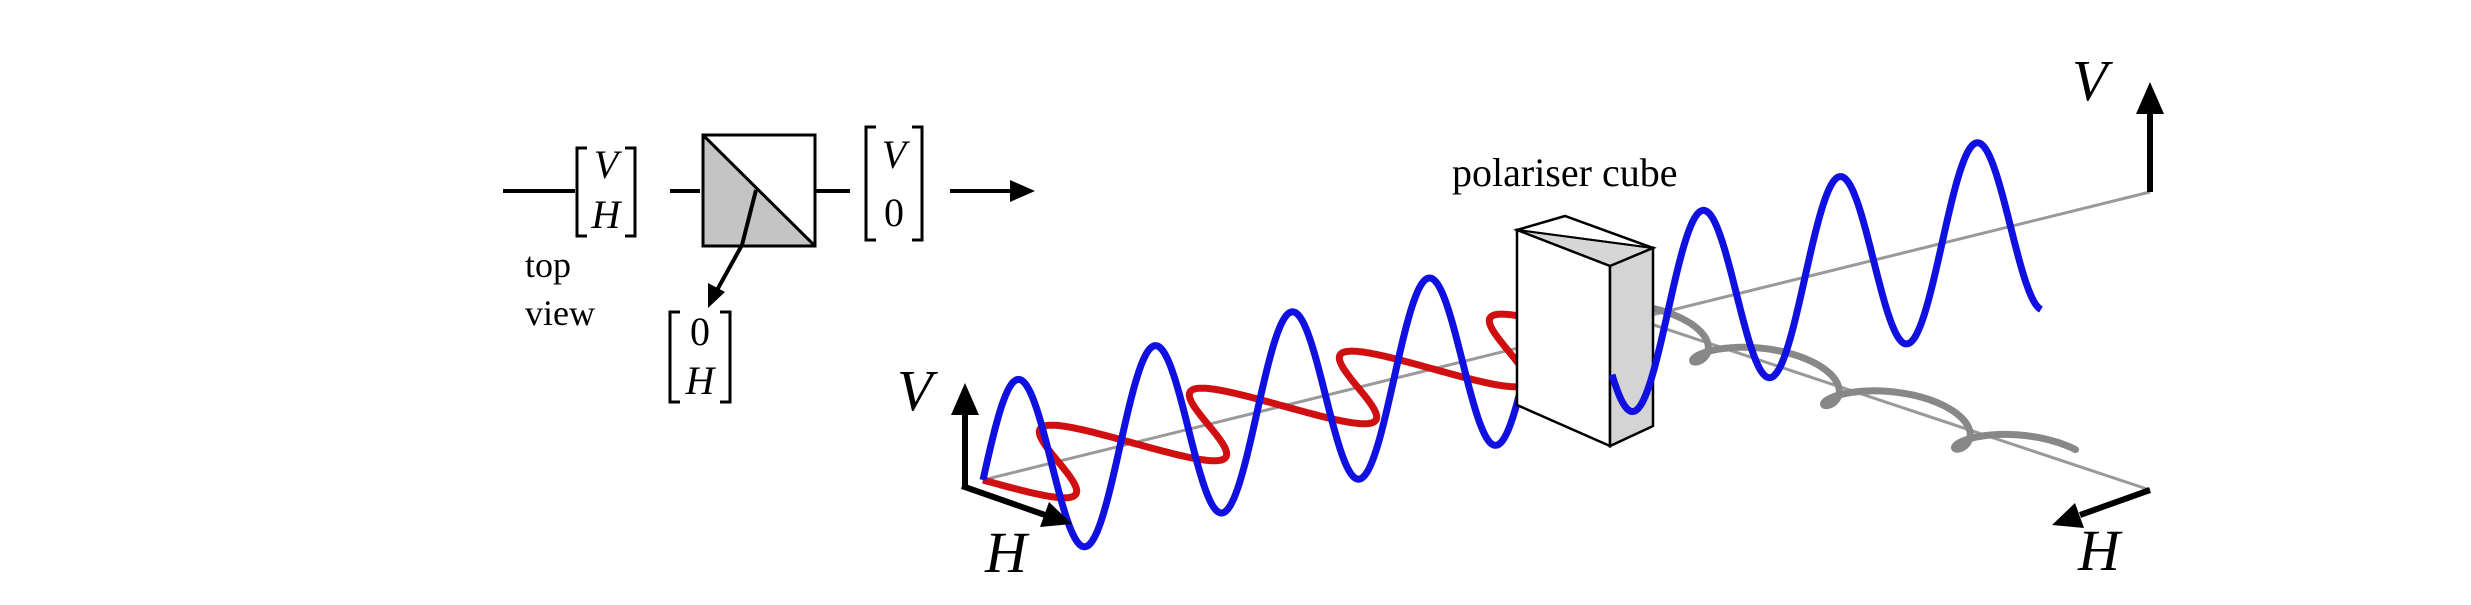 The image size is (2471, 605). What do you see at coordinates (894, 212) in the screenshot?
I see `output-vector-zero: 0` at bounding box center [894, 212].